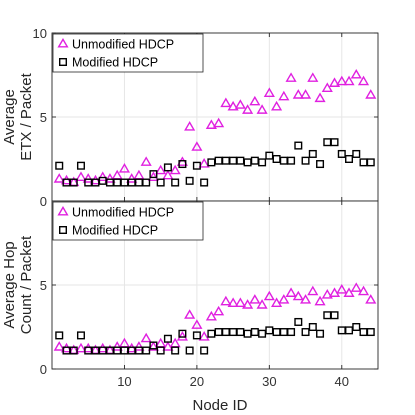 The image size is (415, 415). I want to click on x-axis-label: Node ID, so click(219, 405).